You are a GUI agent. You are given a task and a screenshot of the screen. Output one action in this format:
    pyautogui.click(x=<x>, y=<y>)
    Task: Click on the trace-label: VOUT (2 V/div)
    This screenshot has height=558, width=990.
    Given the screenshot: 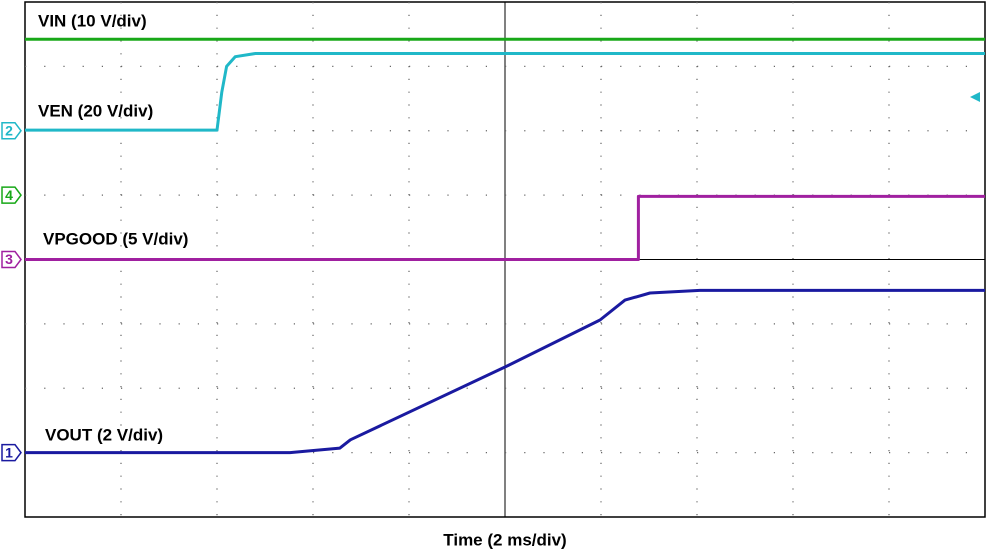 What is the action you would take?
    pyautogui.click(x=104, y=434)
    